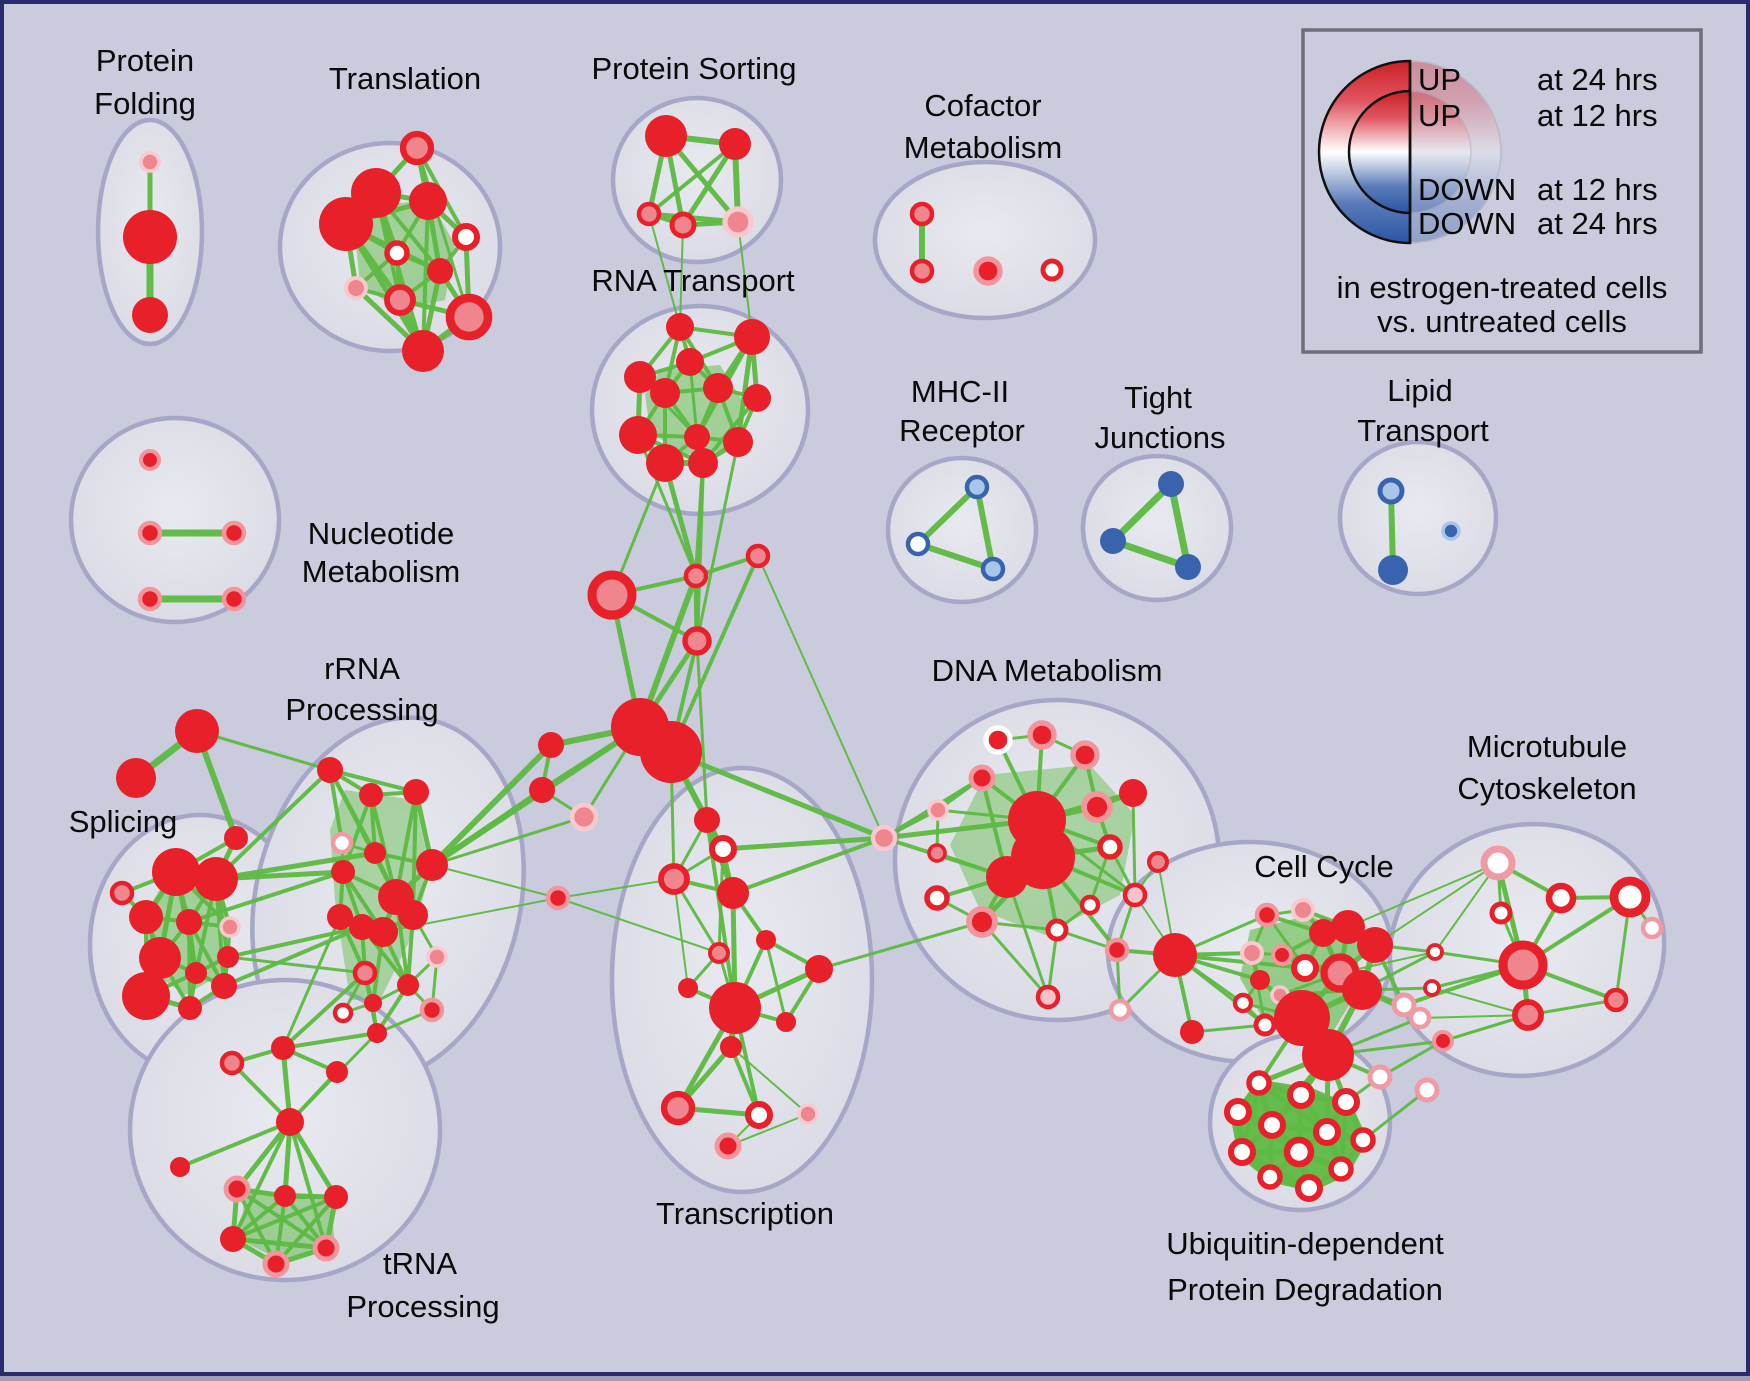 This screenshot has width=1750, height=1381. What do you see at coordinates (1418, 518) in the screenshot?
I see `cluster-ellipse-lipid-transport` at bounding box center [1418, 518].